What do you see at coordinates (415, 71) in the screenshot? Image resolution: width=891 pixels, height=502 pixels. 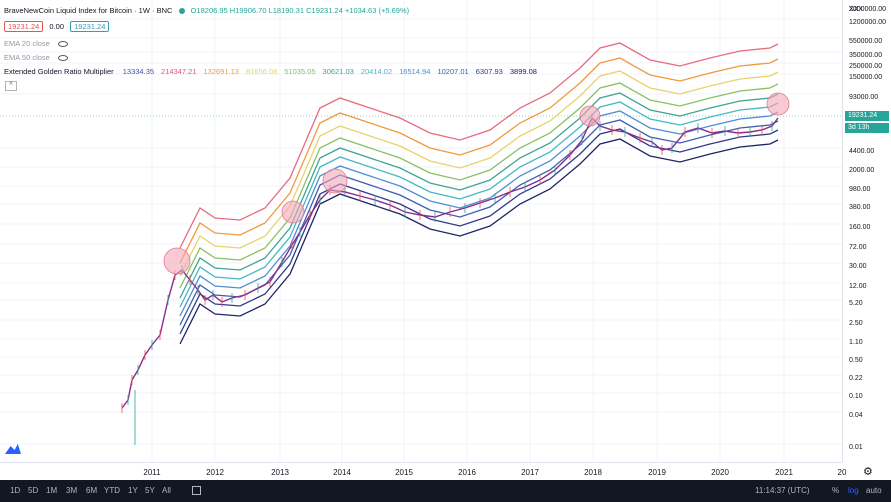 I see `multiplier-value: 16514.94` at bounding box center [415, 71].